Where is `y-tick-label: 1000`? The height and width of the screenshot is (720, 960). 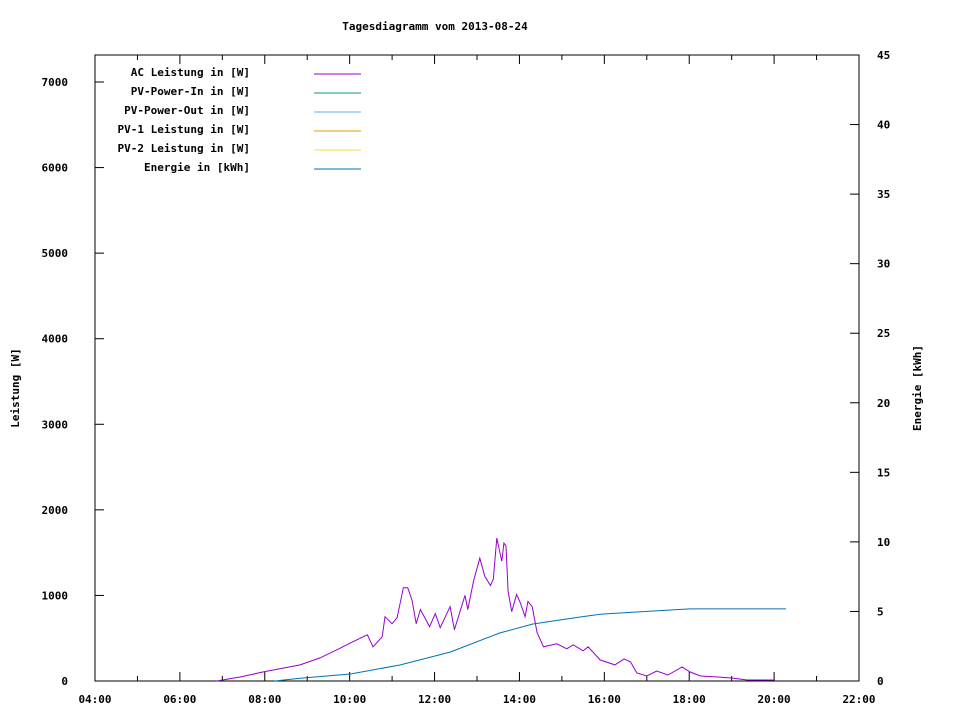 y-tick-label: 1000 is located at coordinates (55, 595).